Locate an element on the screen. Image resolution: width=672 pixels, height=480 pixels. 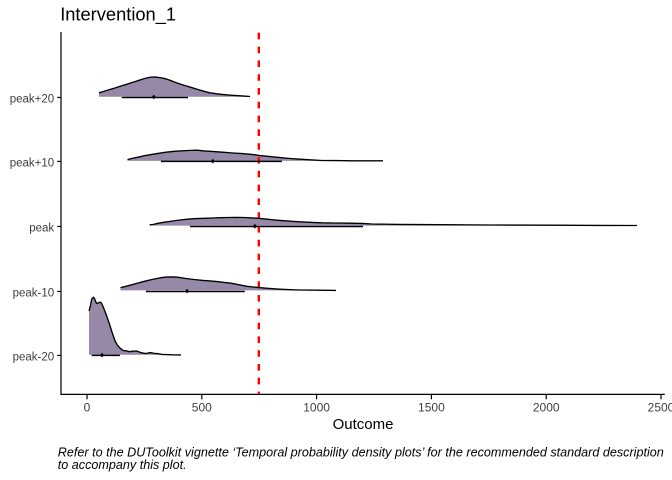
svg-text: 0 is located at coordinates (87, 407).